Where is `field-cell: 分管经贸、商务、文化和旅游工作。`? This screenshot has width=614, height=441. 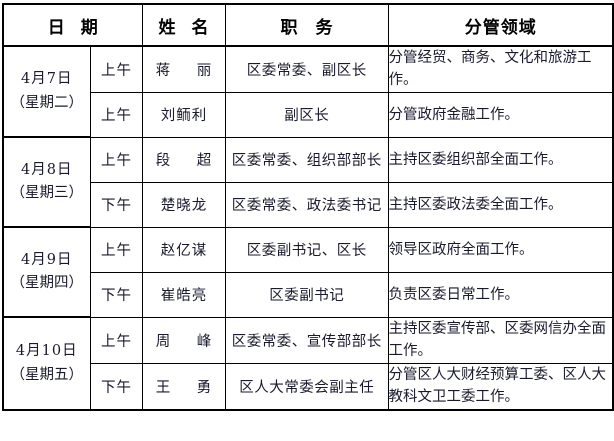
field-cell: 分管经贸、商务、文化和旅游工作。 is located at coordinates (500, 69).